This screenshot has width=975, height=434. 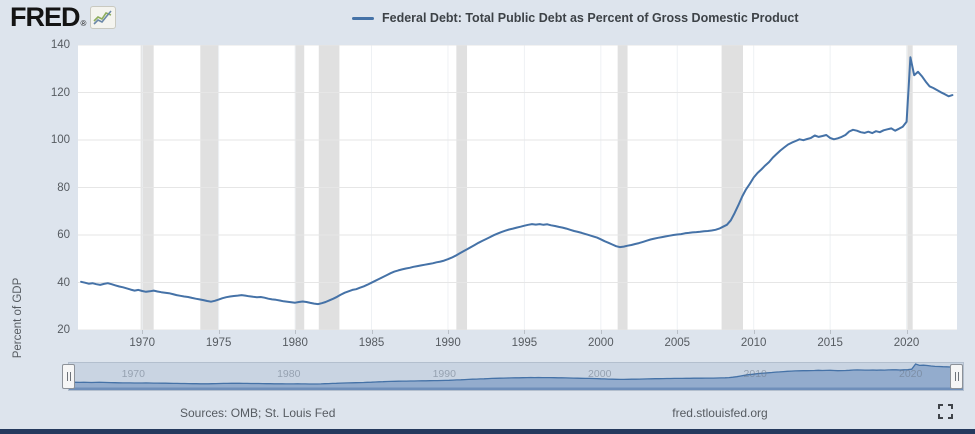 I want to click on y-tick-label: 100, so click(x=60, y=140).